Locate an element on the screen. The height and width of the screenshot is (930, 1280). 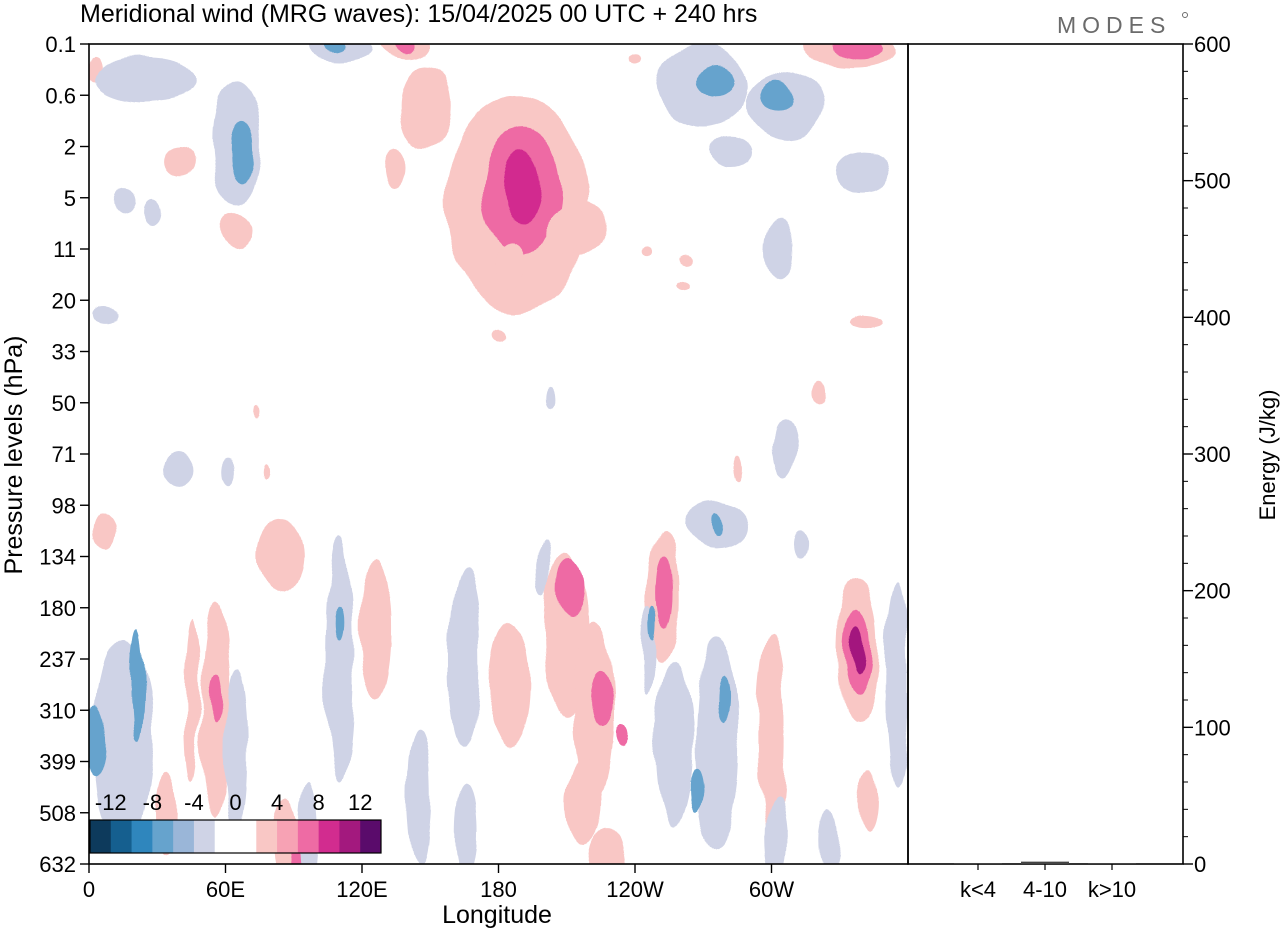
y-tick-label: 180 is located at coordinates (57, 608).